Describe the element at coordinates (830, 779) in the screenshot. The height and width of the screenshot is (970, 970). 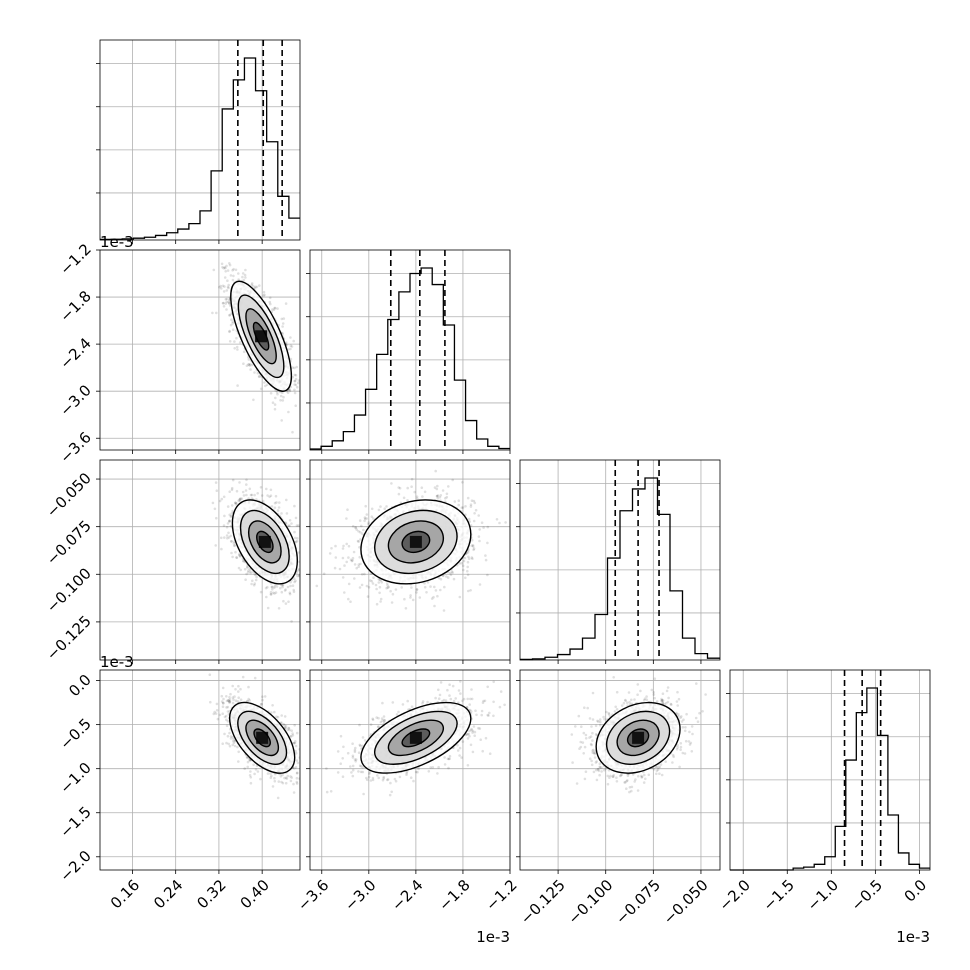
I see `histogram-step-line` at that location.